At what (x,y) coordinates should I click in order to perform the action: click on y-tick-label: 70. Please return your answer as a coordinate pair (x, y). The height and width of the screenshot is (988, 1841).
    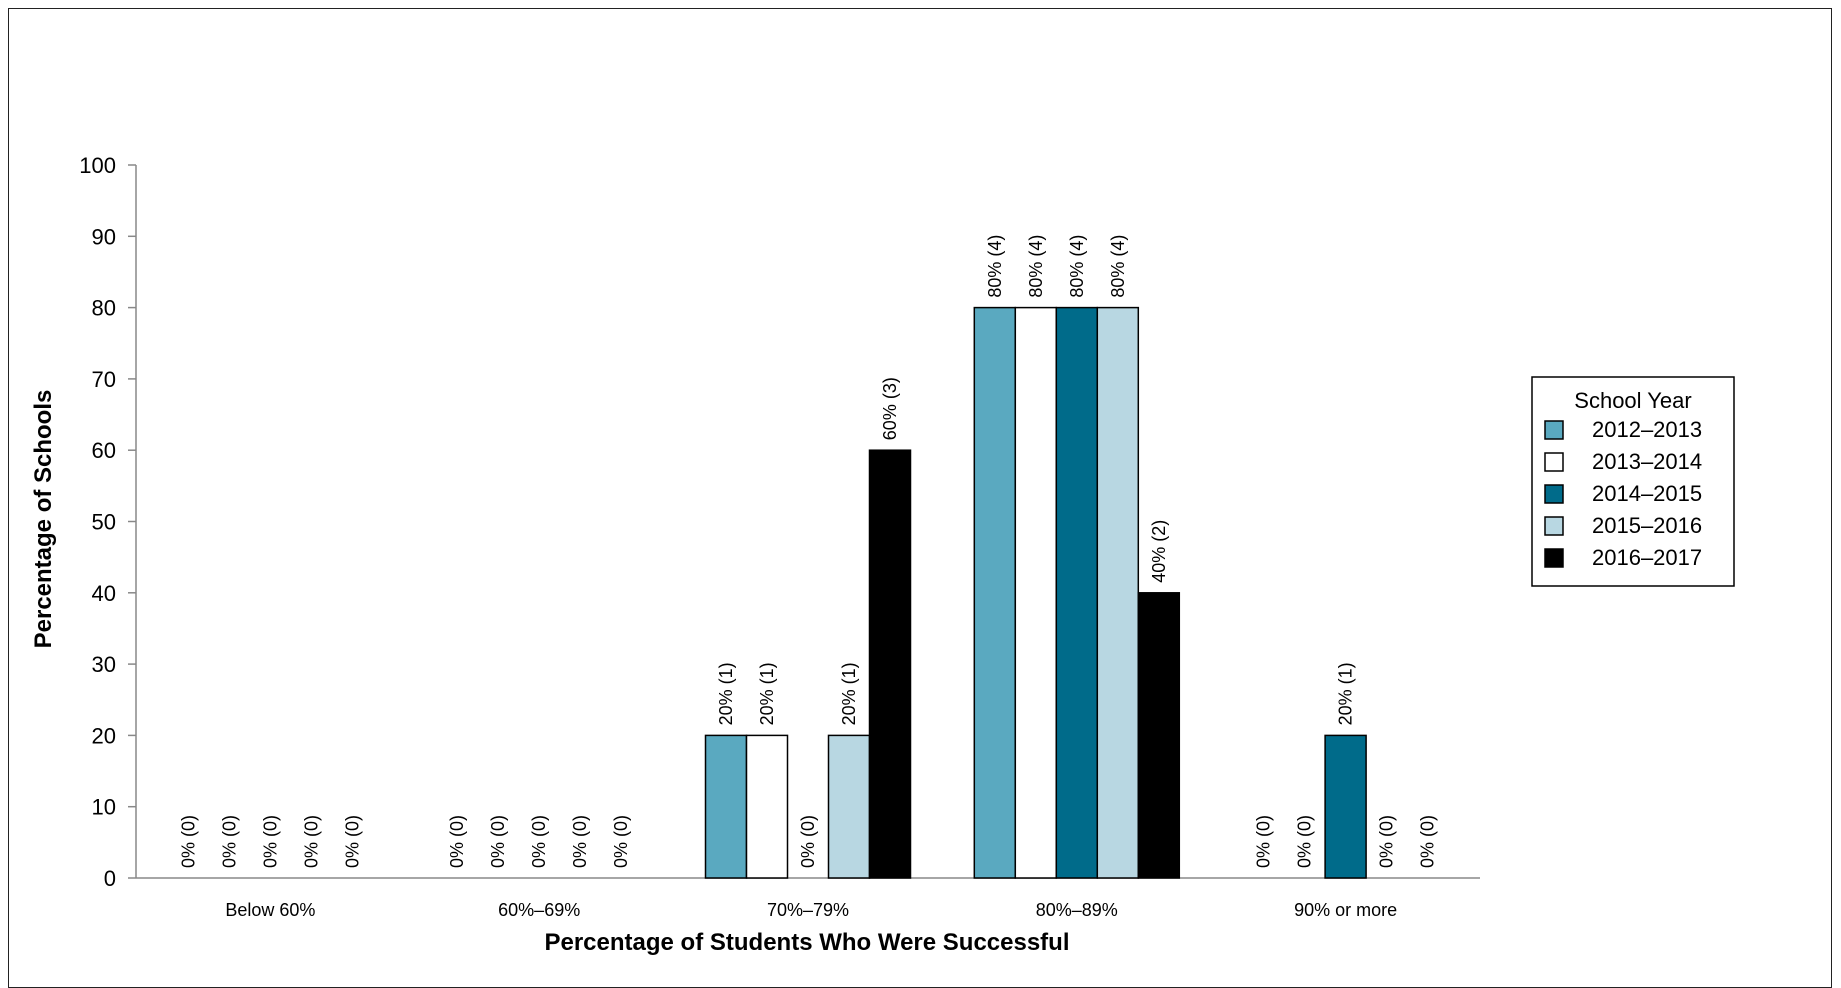
    Looking at the image, I should click on (104, 379).